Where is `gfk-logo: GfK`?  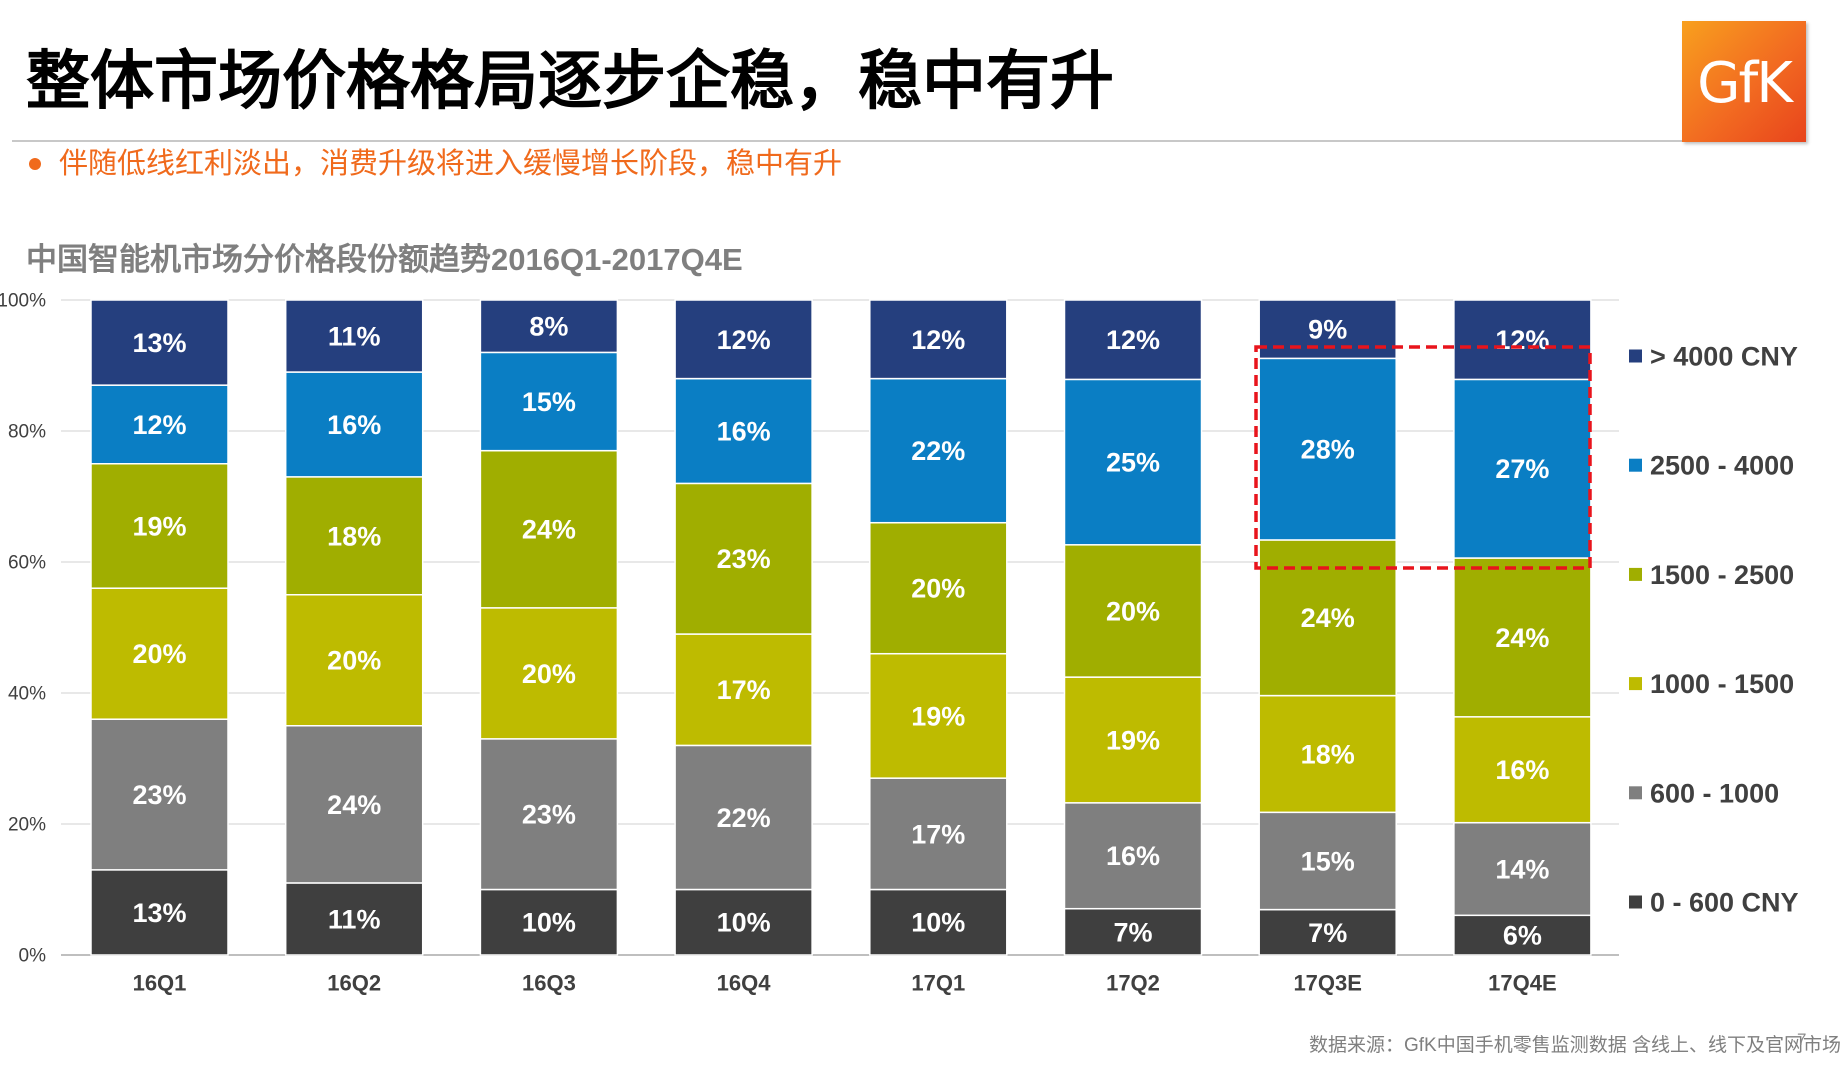
gfk-logo: GfK is located at coordinates (1744, 81).